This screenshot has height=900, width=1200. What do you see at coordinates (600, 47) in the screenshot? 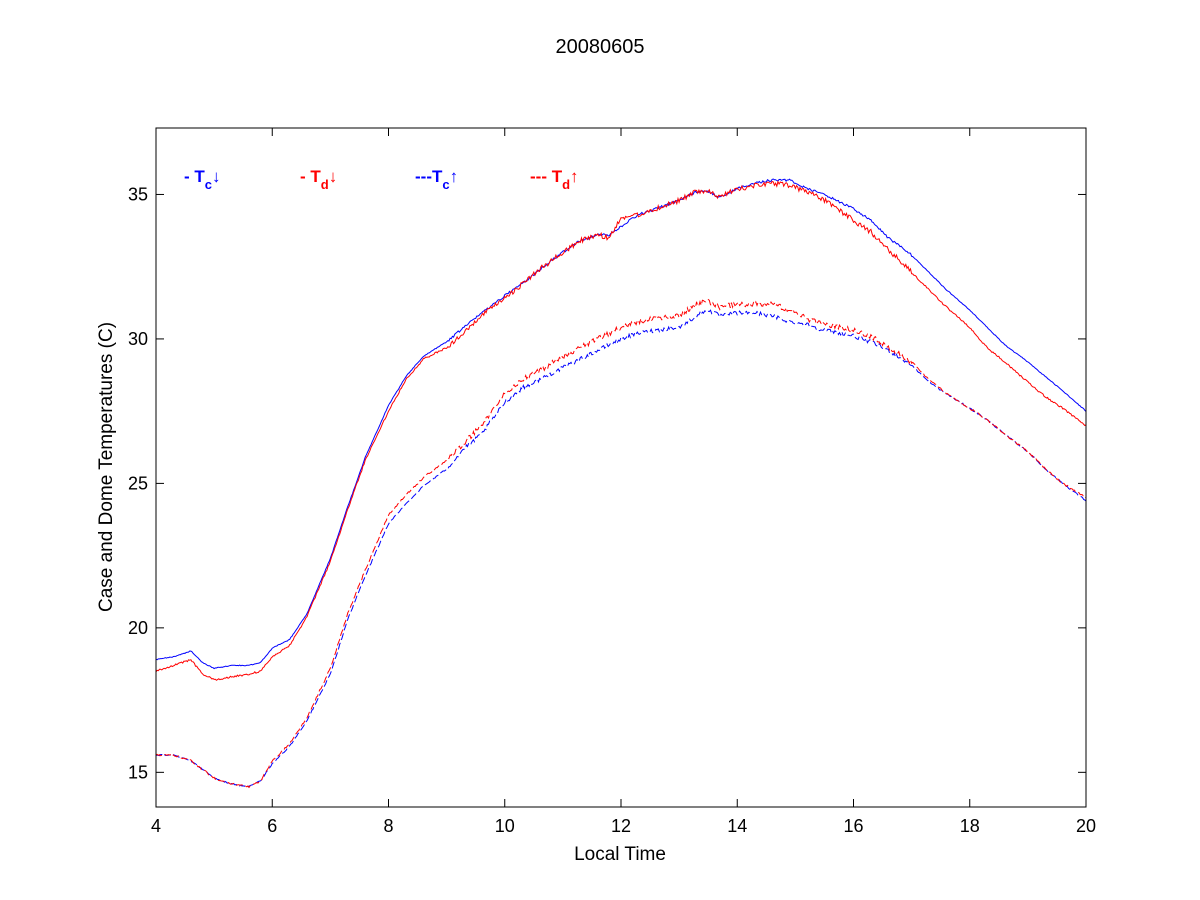
I see `chart-title: 20080605` at bounding box center [600, 47].